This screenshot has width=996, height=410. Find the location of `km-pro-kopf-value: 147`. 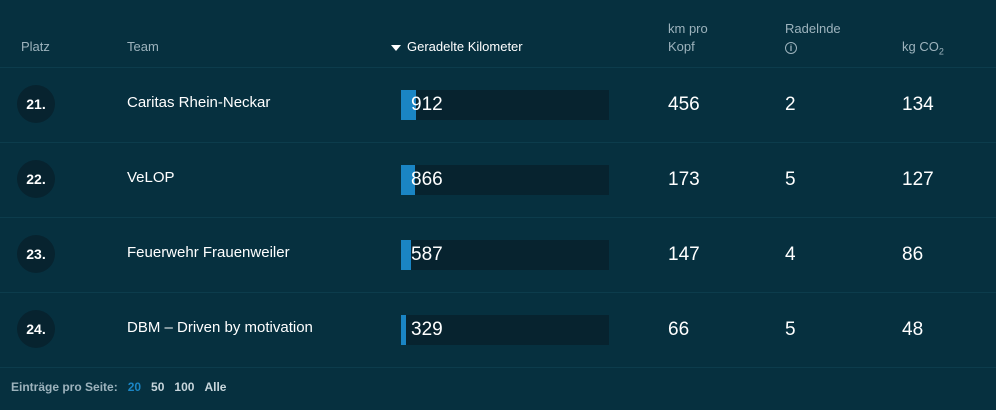

km-pro-kopf-value: 147 is located at coordinates (684, 254).